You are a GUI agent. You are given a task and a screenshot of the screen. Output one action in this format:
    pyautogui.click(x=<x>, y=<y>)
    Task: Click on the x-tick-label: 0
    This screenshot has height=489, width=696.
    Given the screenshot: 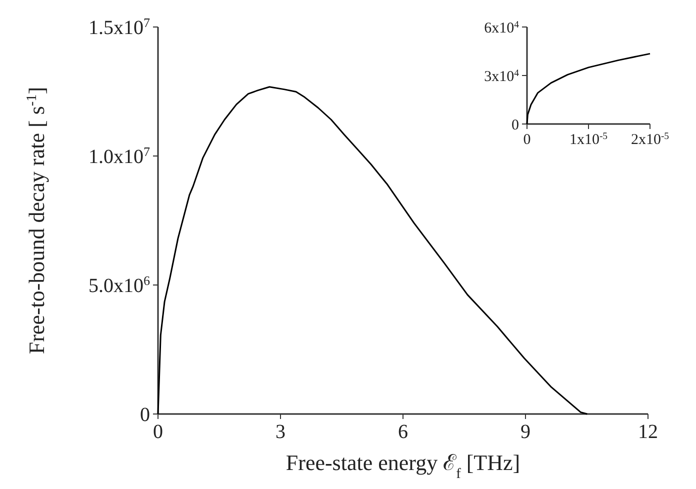 What is the action you would take?
    pyautogui.click(x=527, y=140)
    